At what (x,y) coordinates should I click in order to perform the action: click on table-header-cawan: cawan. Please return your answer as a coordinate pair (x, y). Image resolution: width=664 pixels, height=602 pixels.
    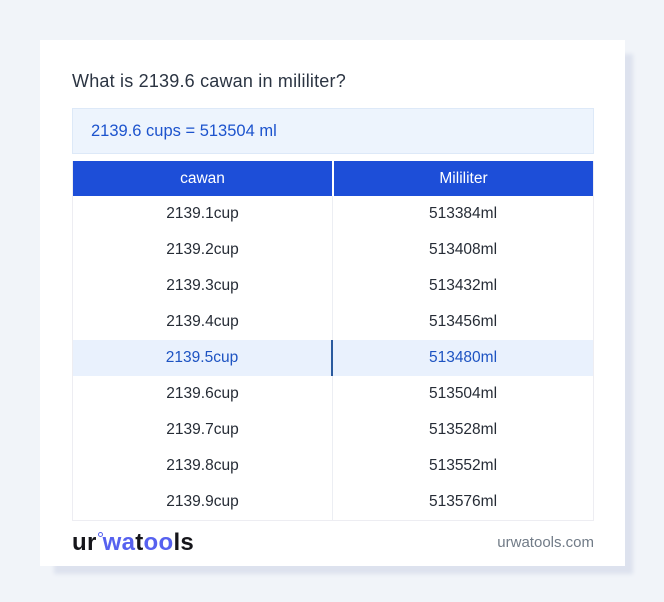
    Looking at the image, I should click on (202, 178).